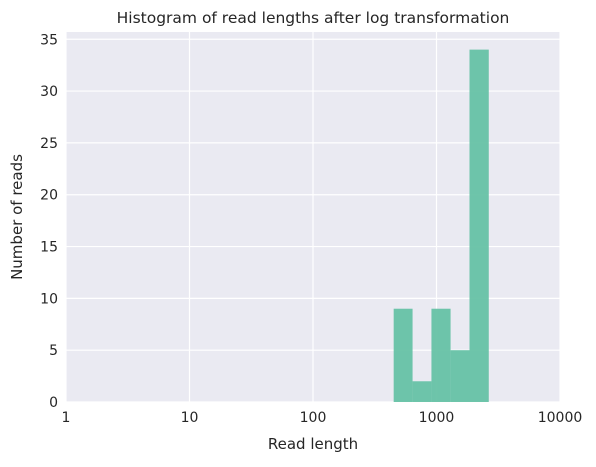  I want to click on x-tick-label: 10, so click(190, 418).